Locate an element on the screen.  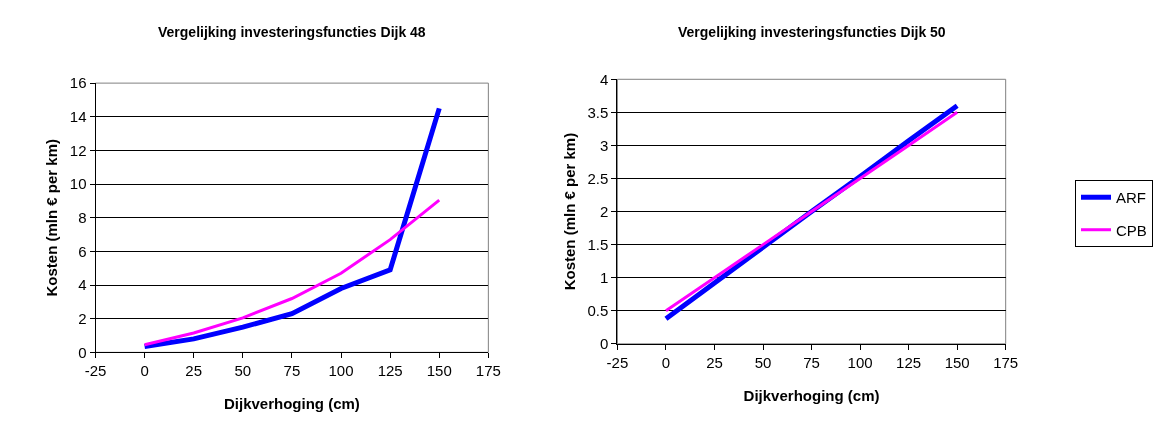
y-tick-label: 3 is located at coordinates (604, 145).